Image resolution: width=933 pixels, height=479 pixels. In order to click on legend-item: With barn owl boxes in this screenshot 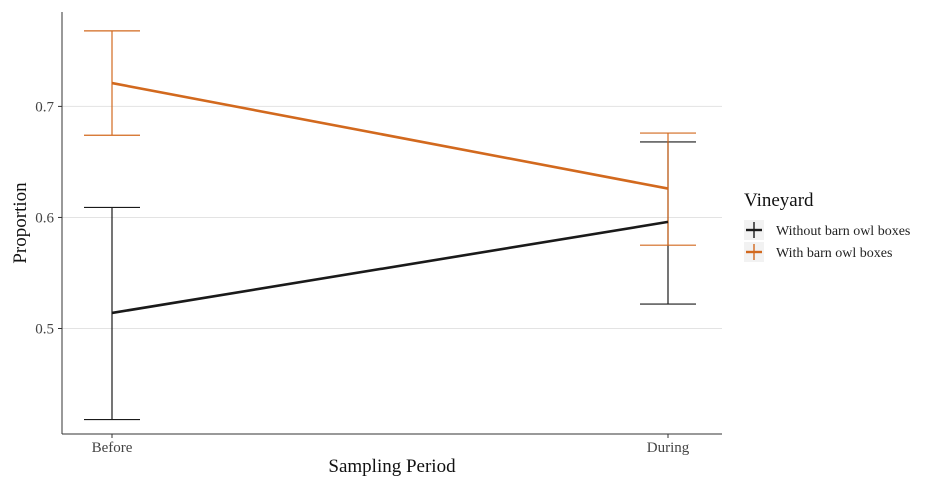, I will do `click(818, 252)`.